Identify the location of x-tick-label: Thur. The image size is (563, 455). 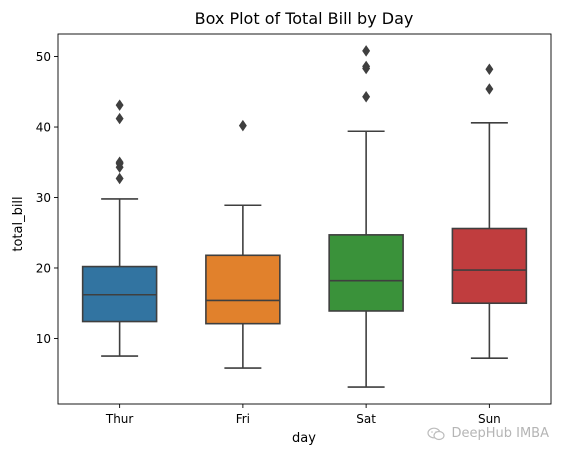
(119, 419).